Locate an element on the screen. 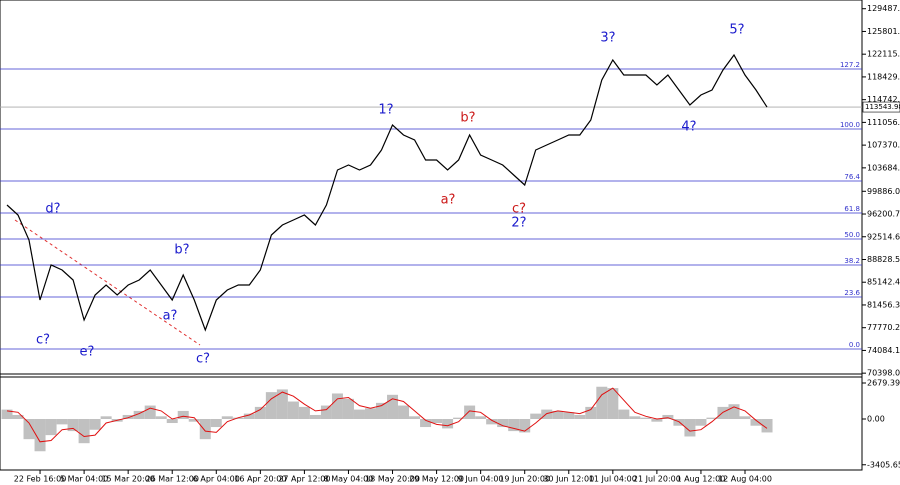 Image resolution: width=900 pixels, height=485 pixels. y-tick-label: 99886.07 is located at coordinates (883, 191).